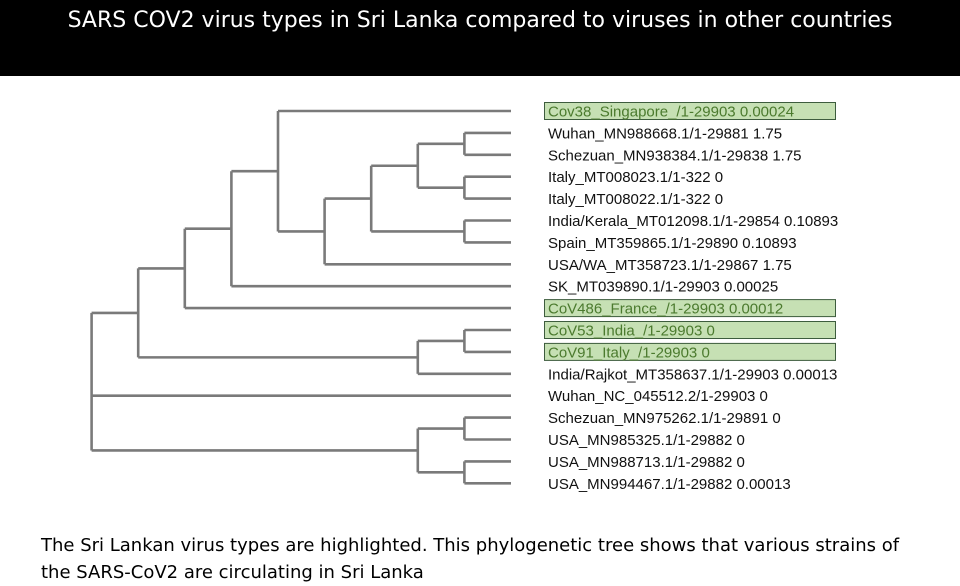  What do you see at coordinates (669, 484) in the screenshot?
I see `leaf-label: USA_MN994467.1/1-29882 0.00013` at bounding box center [669, 484].